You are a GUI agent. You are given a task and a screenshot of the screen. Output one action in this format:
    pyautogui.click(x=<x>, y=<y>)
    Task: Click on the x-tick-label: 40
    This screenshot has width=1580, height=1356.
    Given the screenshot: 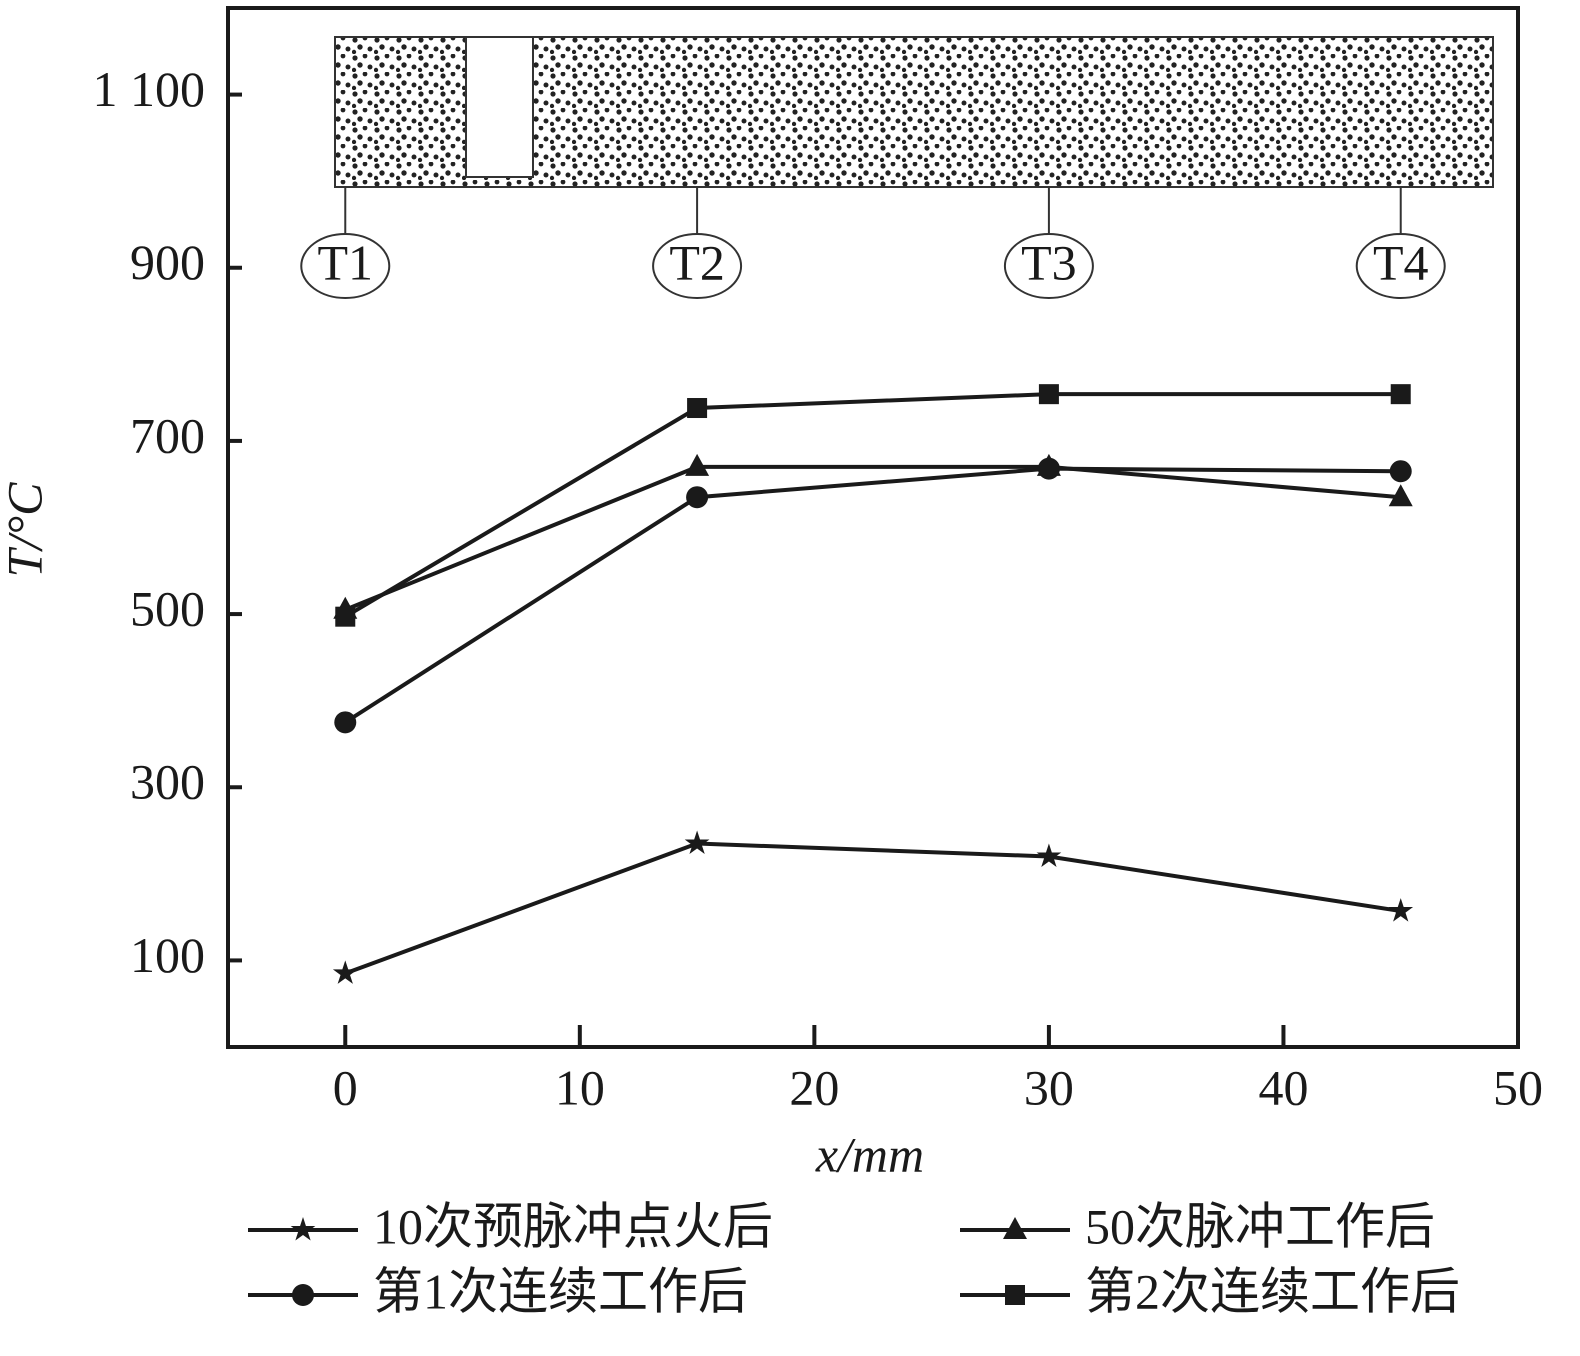 What is the action you would take?
    pyautogui.click(x=1283, y=1087)
    